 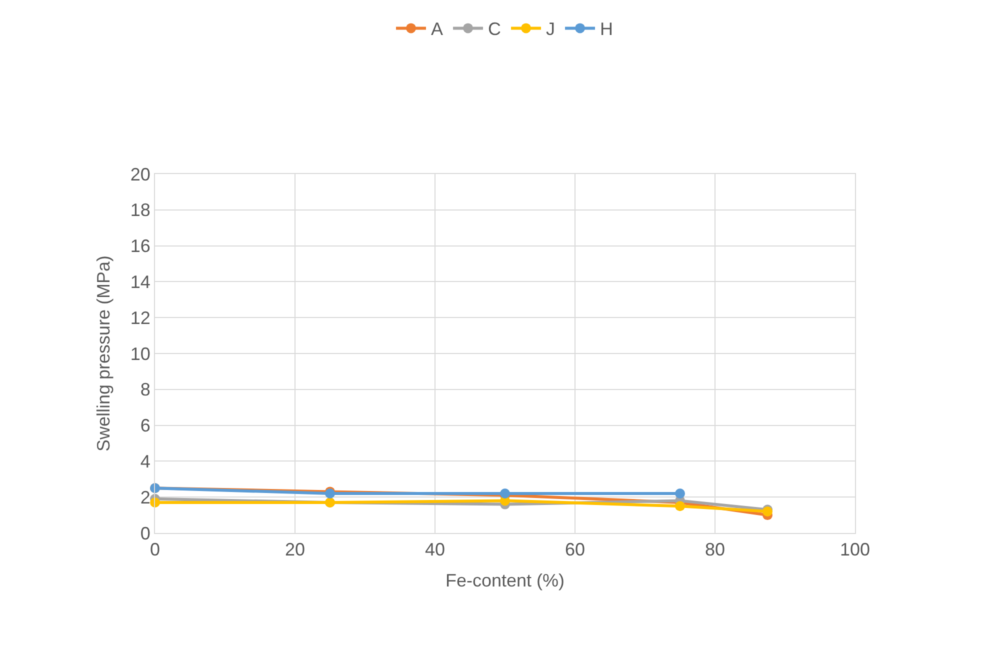 What do you see at coordinates (145, 497) in the screenshot?
I see `y-tick-label: 2` at bounding box center [145, 497].